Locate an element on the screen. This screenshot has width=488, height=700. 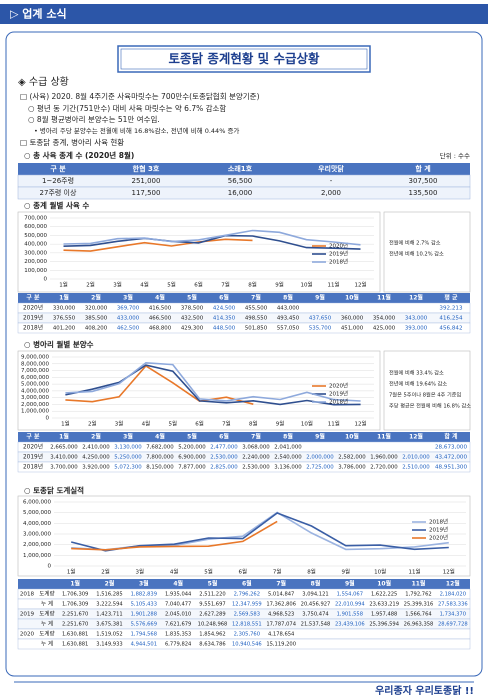
table-header-bg is located at coordinates (244, 298).